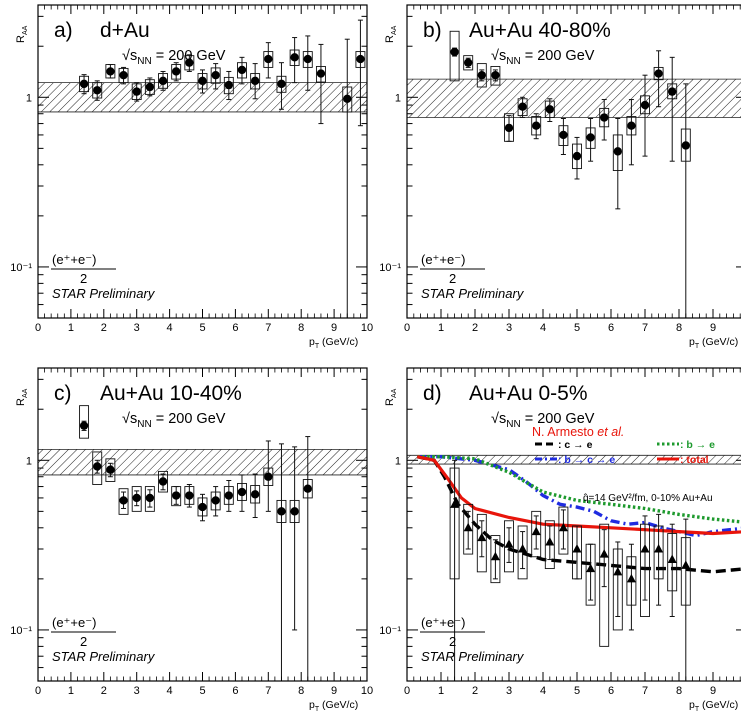 The height and width of the screenshot is (719, 741). Describe the element at coordinates (202, 691) in the screenshot. I see `x-tick-label: 5` at that location.